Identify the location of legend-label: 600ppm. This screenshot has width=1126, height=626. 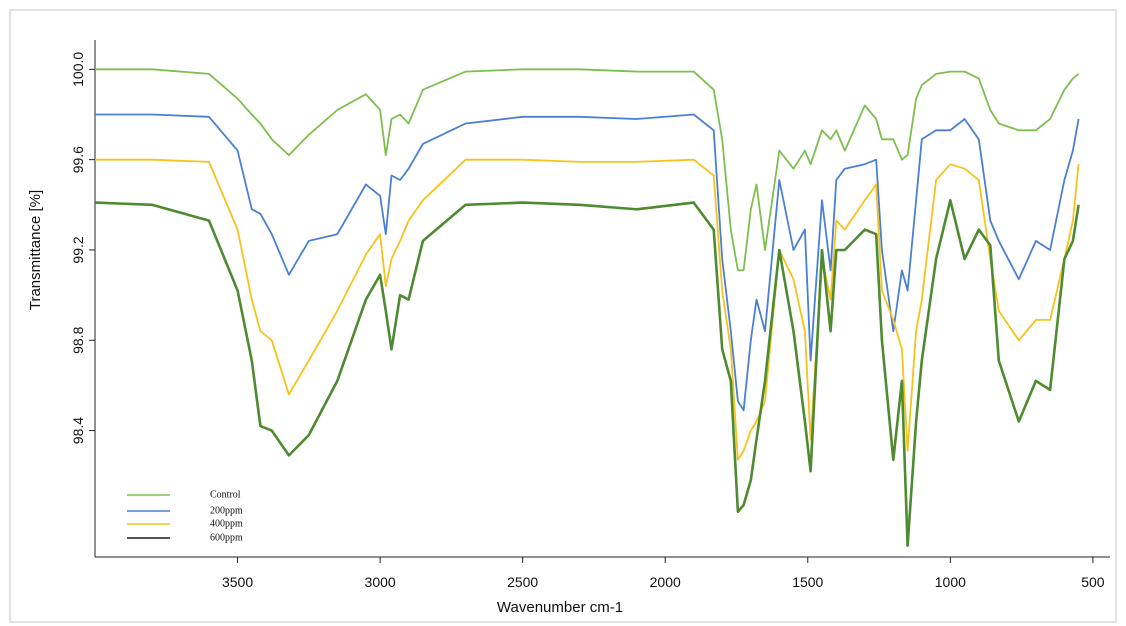
(226, 537).